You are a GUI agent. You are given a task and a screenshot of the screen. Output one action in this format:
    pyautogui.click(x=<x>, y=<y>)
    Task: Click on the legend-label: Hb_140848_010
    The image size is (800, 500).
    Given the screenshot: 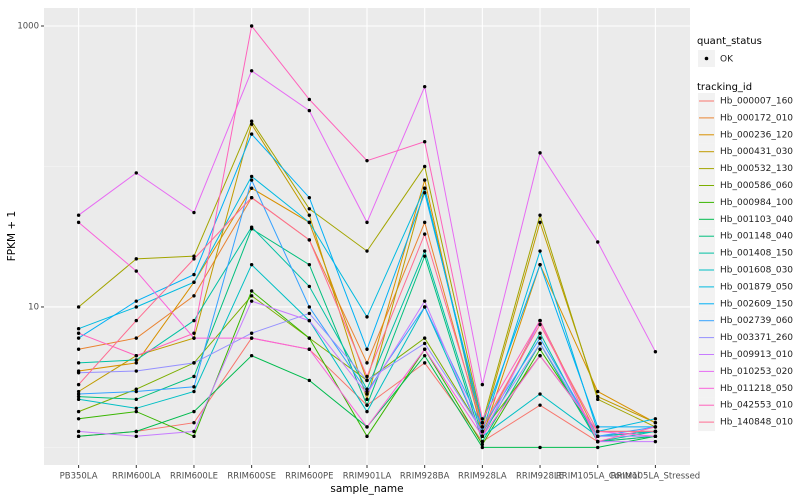 What is the action you would take?
    pyautogui.click(x=756, y=423)
    